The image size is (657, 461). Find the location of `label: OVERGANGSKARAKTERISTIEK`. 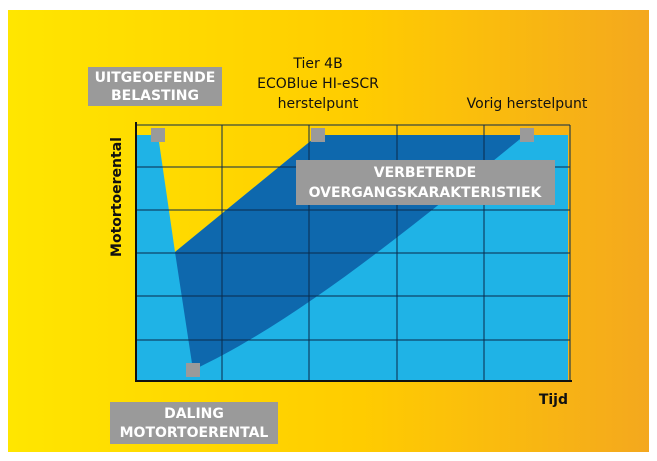

label: OVERGANGSKARAKTERISTIEK is located at coordinates (426, 193).